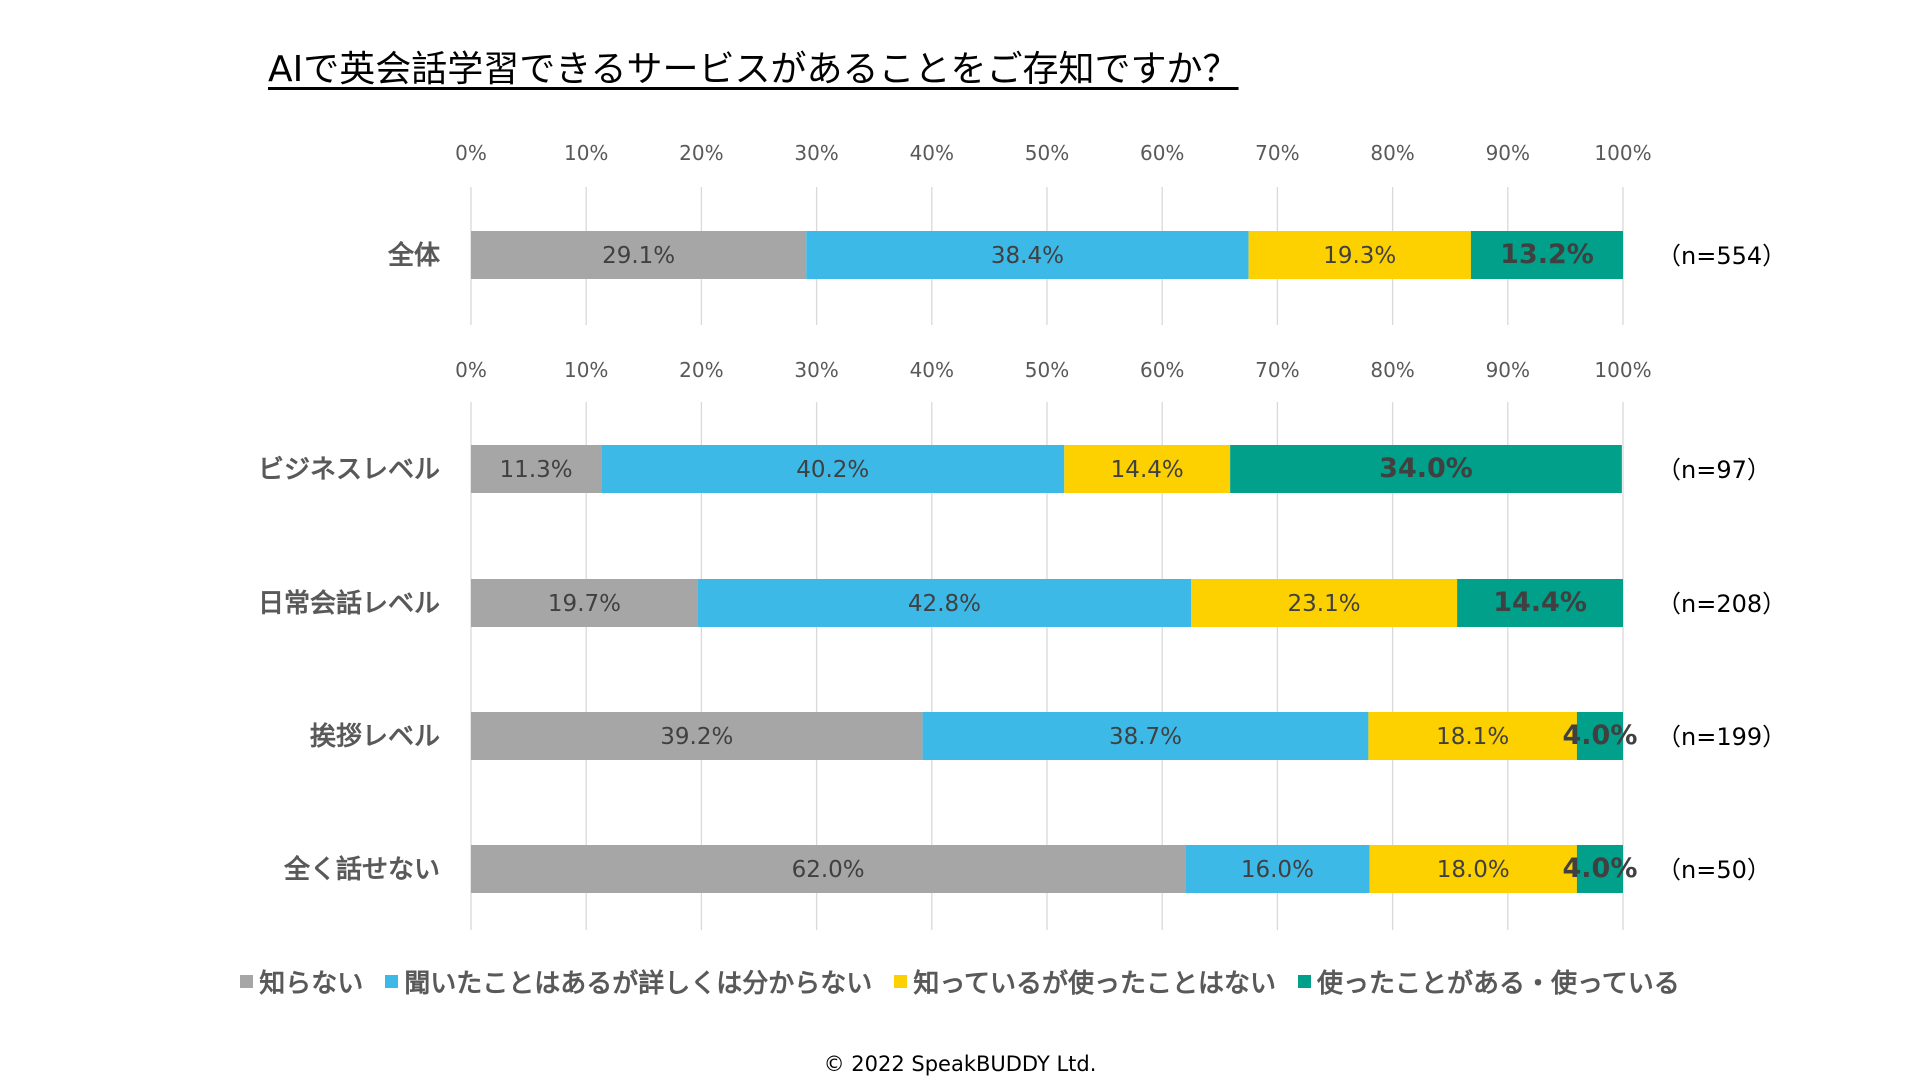 This screenshot has height=1080, width=1920. Describe the element at coordinates (375, 737) in the screenshot. I see `category-label: 挨拶レベル` at that location.